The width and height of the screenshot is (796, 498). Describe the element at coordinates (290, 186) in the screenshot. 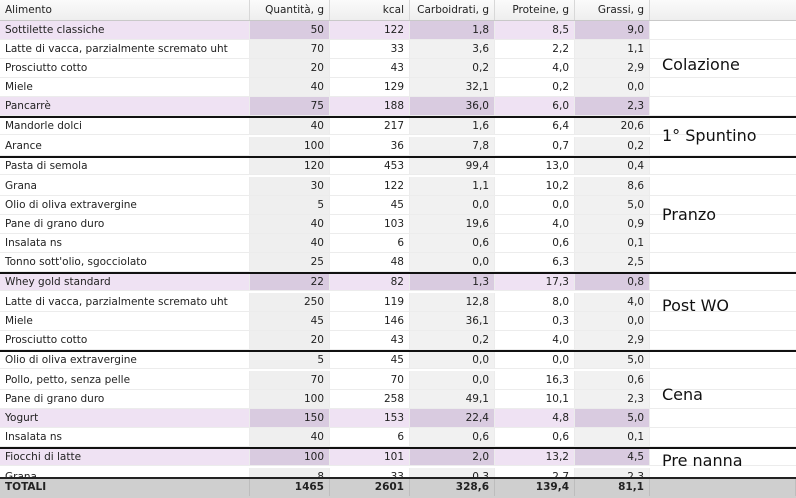

I see `quantity-cell: 30` at that location.